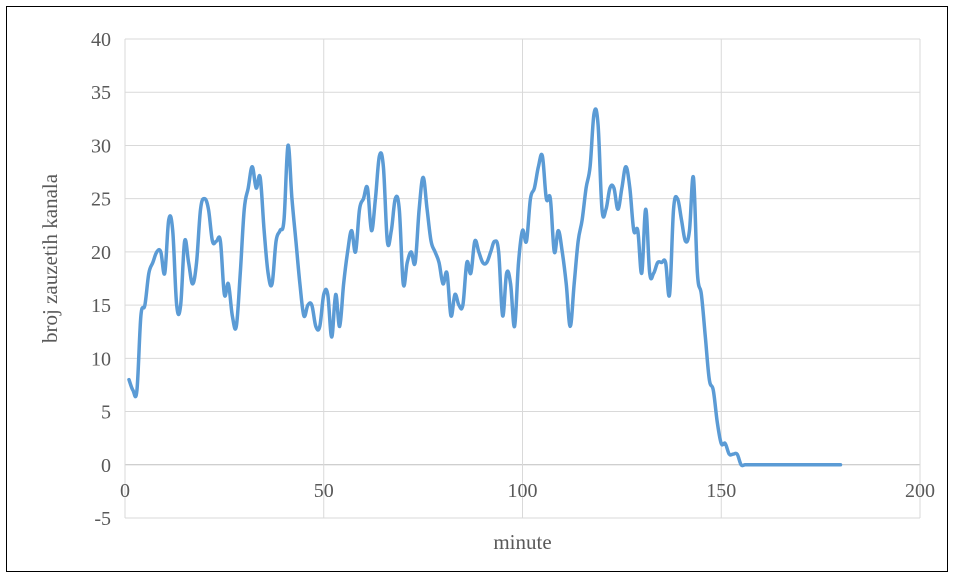  I want to click on x-tick-label: 150, so click(721, 491).